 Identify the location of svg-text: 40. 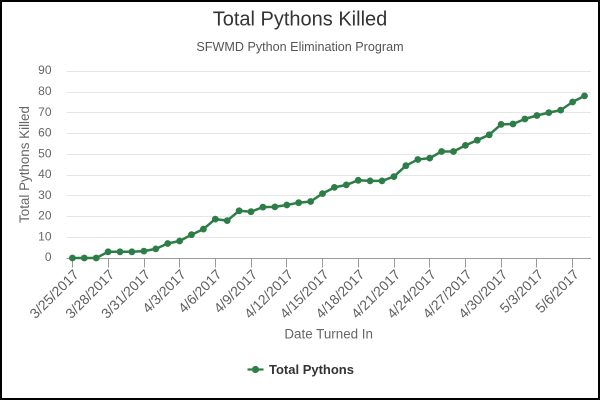
(45, 174).